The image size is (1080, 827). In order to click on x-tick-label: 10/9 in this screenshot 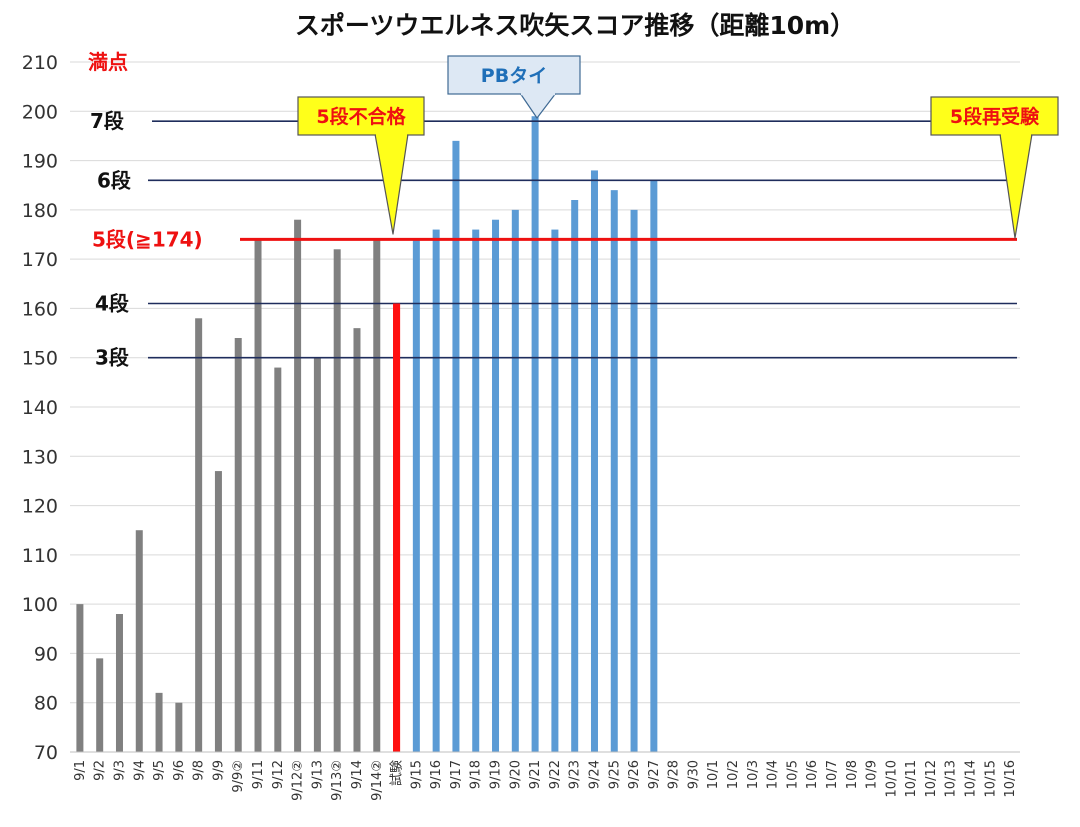, I will do `click(872, 774)`.